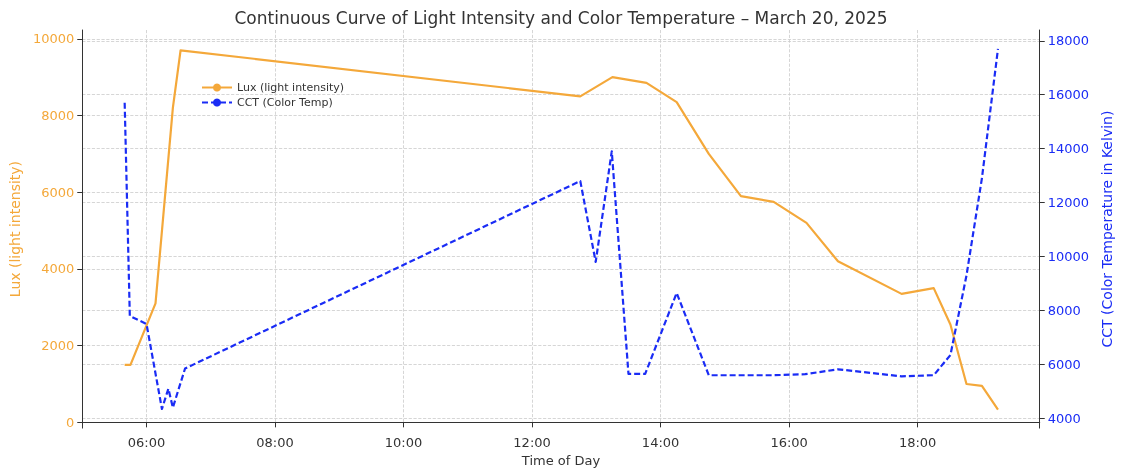 Image resolution: width=1122 pixels, height=472 pixels. I want to click on y-tick-label: 2000, so click(58, 346).